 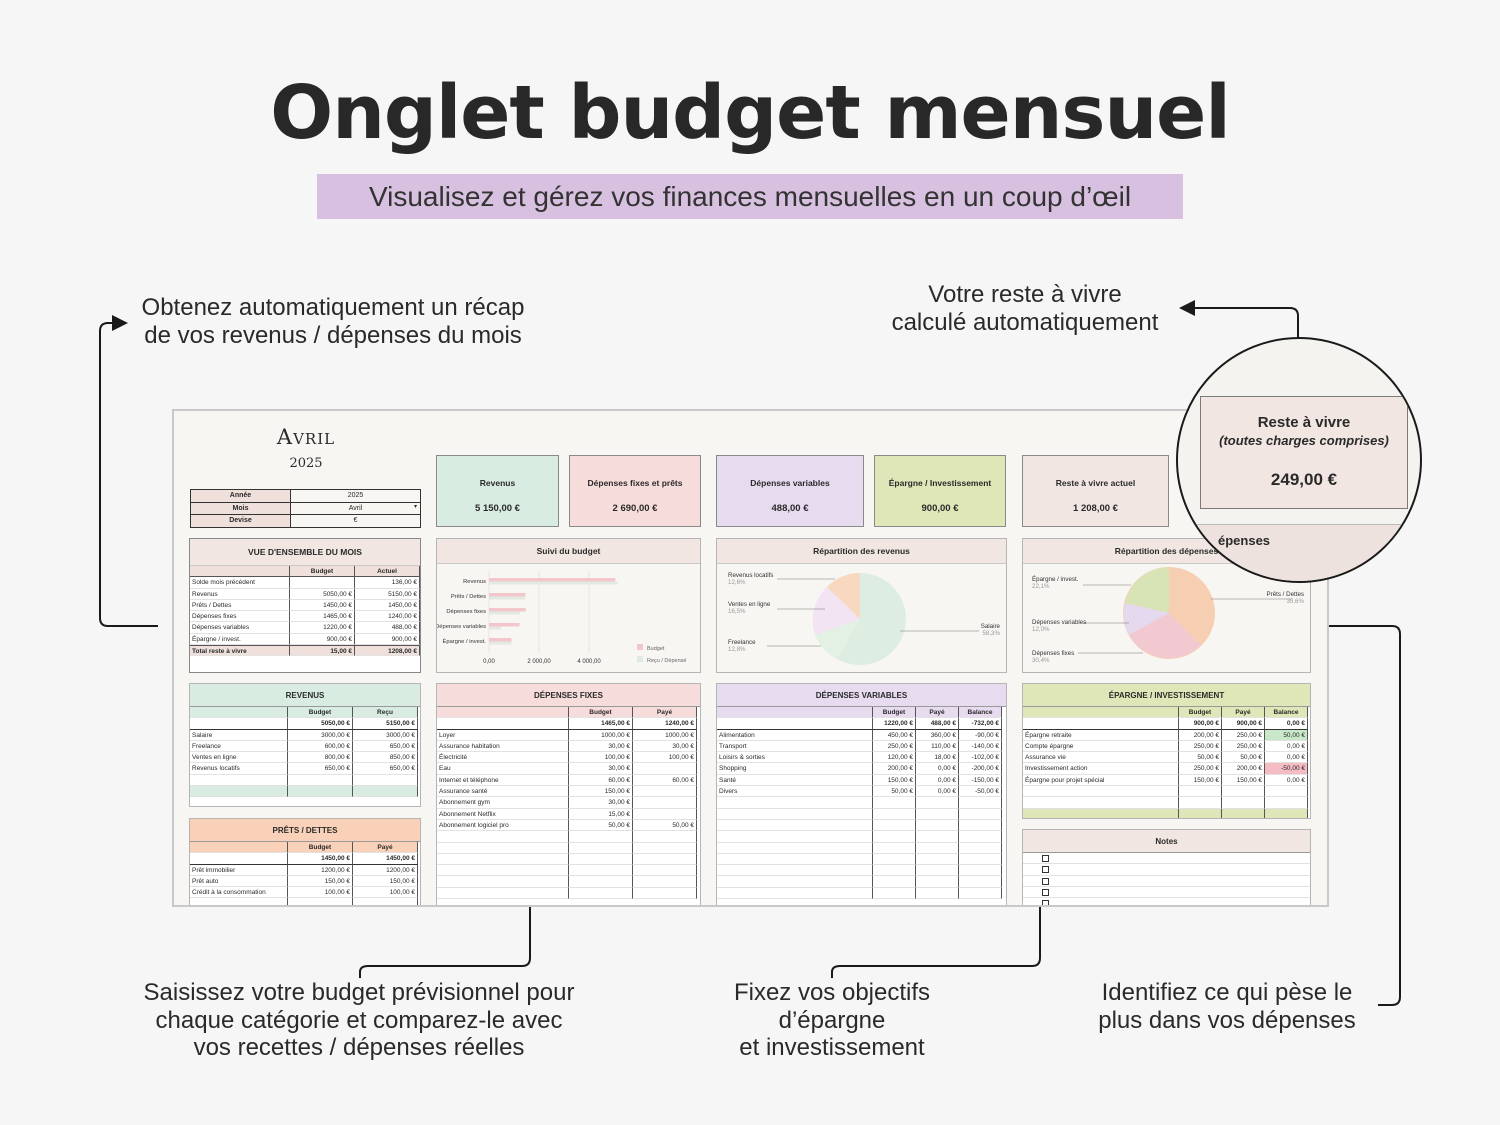 I want to click on row-label: Ventes en ligne, so click(x=239, y=758).